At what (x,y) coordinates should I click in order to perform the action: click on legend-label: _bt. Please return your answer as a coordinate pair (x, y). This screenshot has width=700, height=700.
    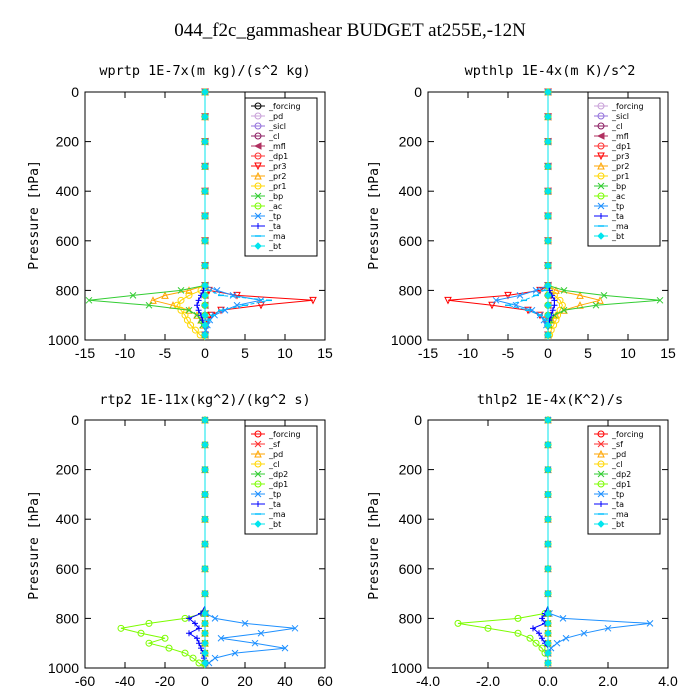
    Looking at the image, I should click on (617, 524).